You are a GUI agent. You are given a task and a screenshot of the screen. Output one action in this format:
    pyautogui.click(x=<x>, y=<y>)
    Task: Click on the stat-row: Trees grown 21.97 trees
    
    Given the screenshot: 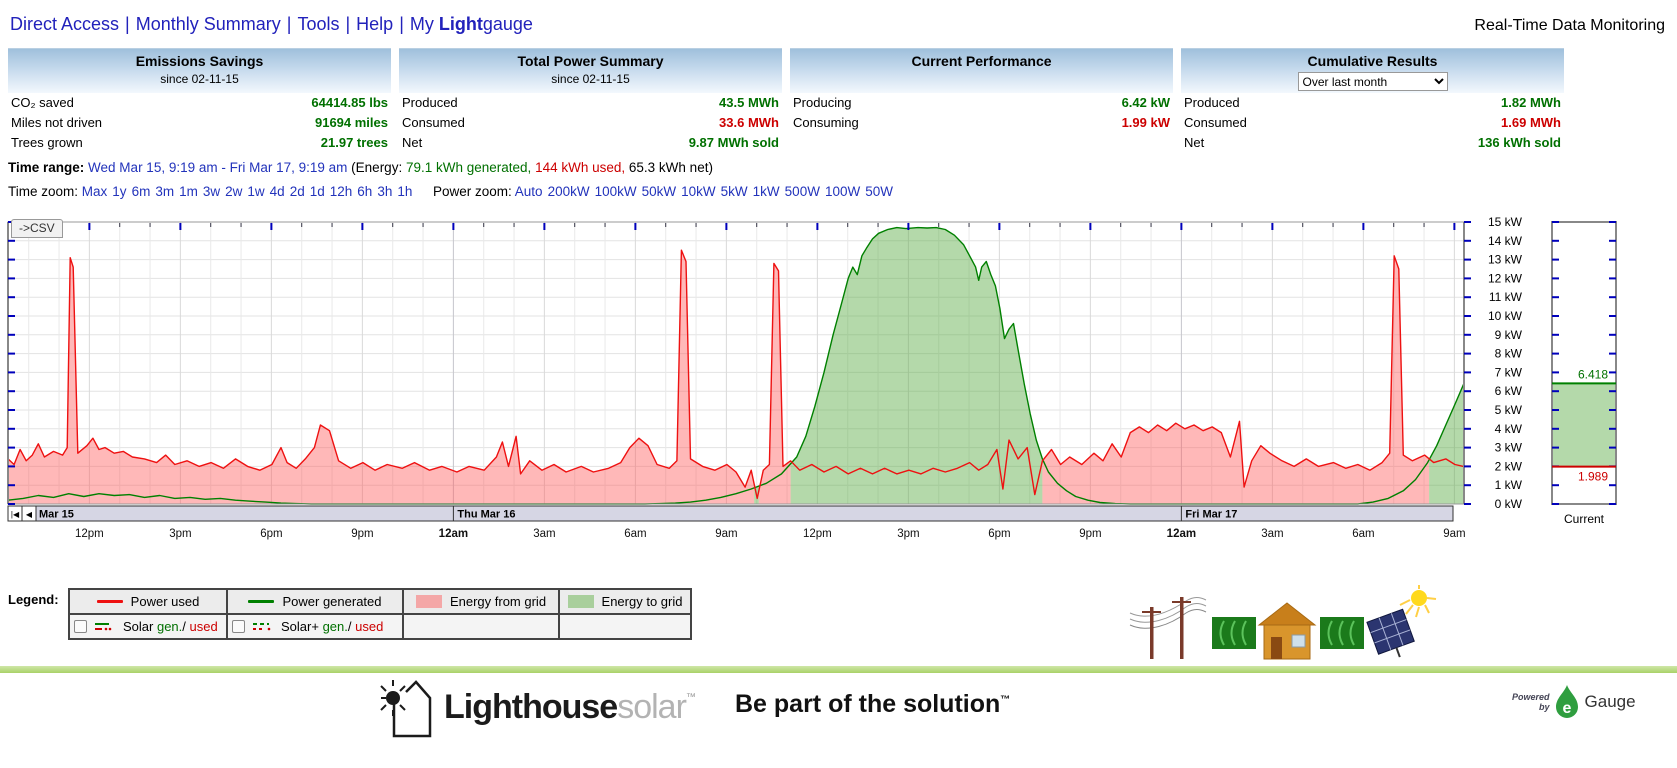 What is the action you would take?
    pyautogui.click(x=199, y=143)
    